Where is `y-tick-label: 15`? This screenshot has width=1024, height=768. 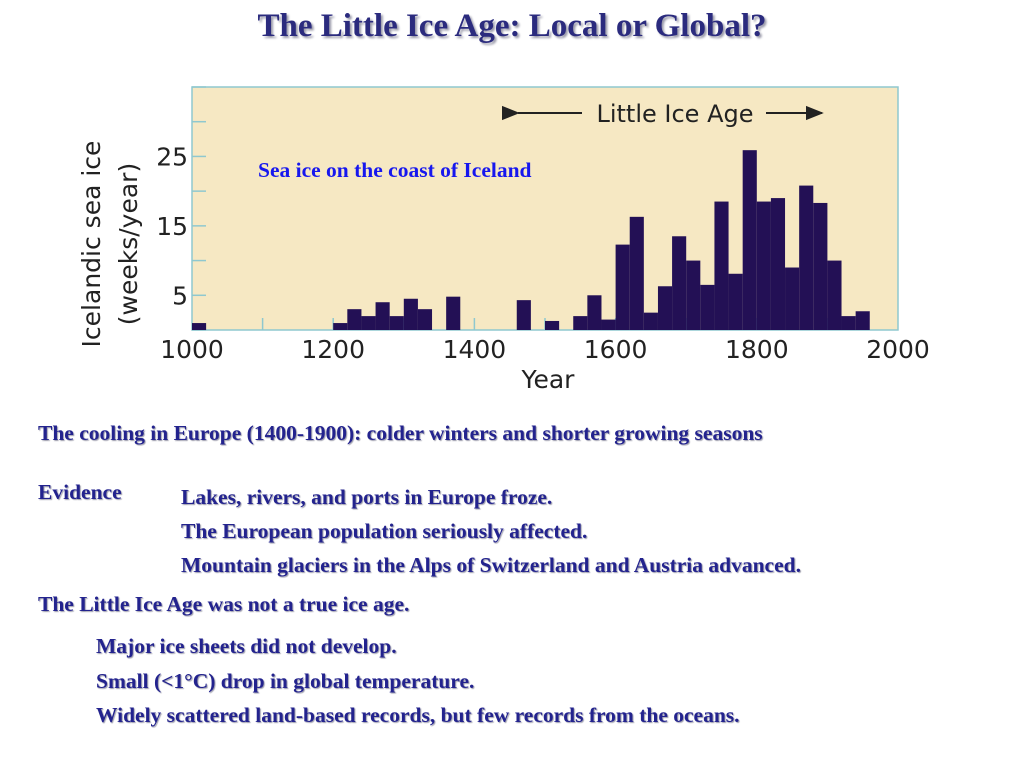 y-tick-label: 15 is located at coordinates (172, 226).